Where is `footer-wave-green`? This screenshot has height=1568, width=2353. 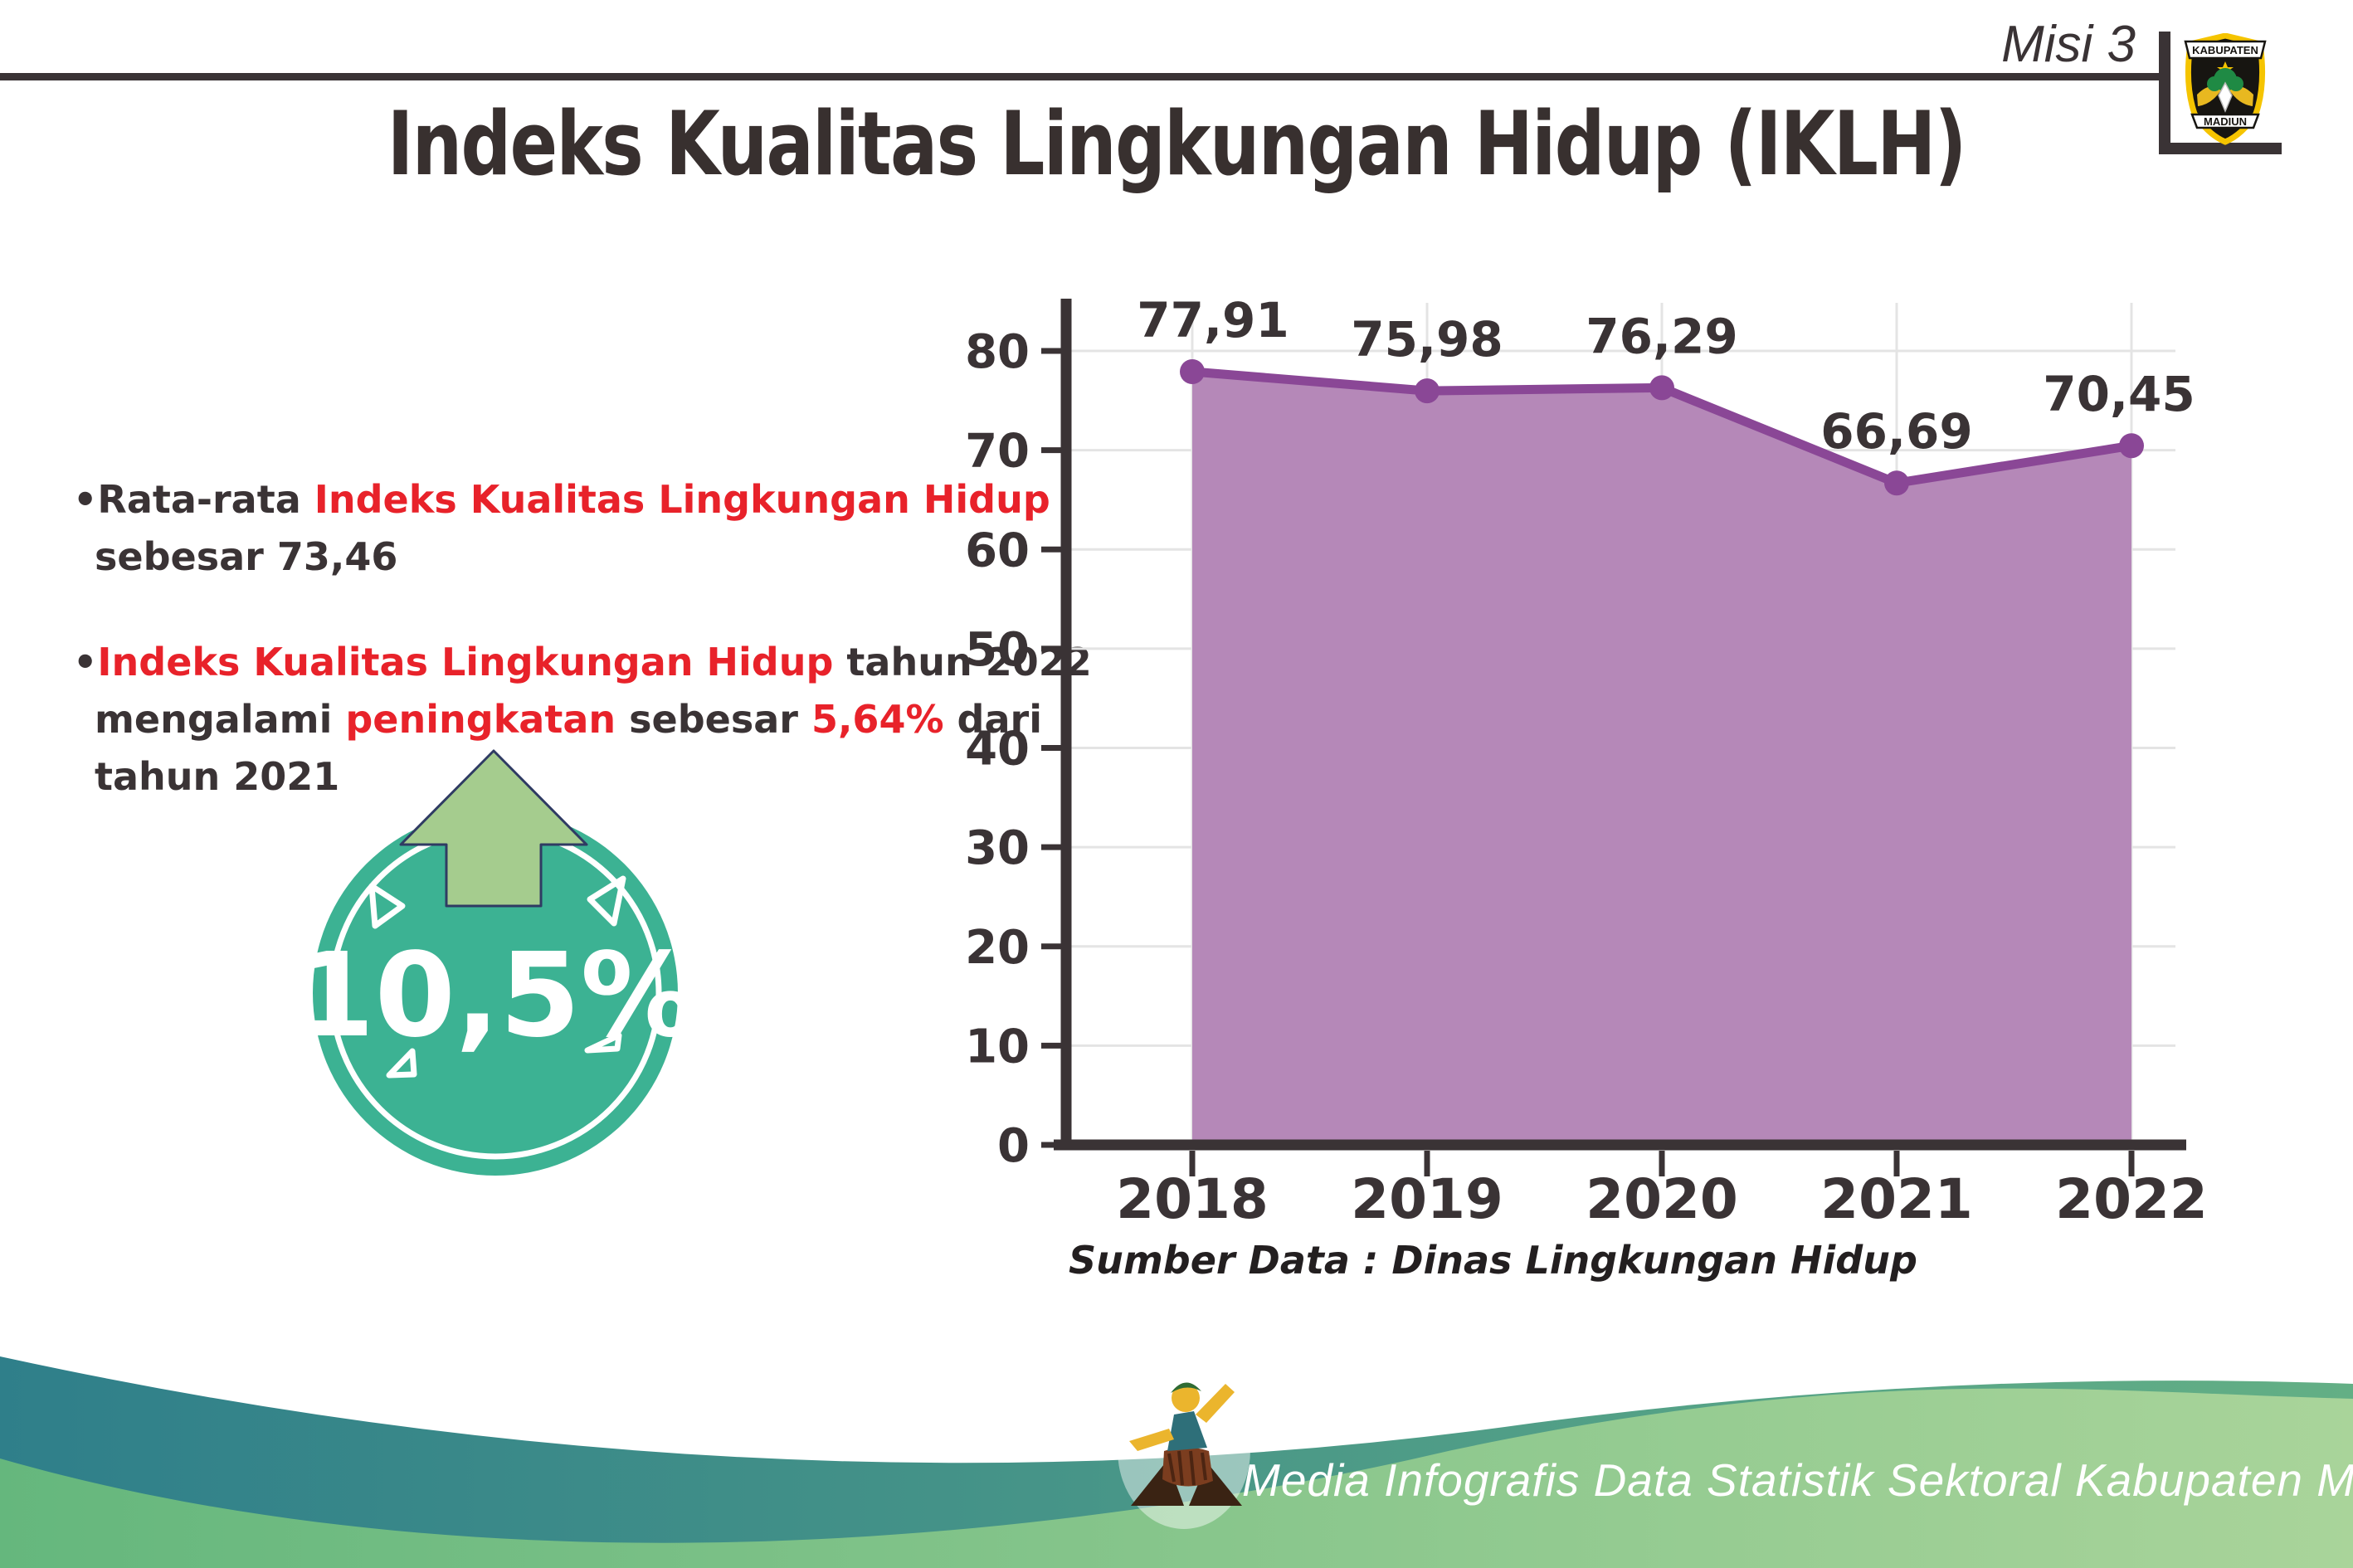
footer-wave-green is located at coordinates (1176, 1478).